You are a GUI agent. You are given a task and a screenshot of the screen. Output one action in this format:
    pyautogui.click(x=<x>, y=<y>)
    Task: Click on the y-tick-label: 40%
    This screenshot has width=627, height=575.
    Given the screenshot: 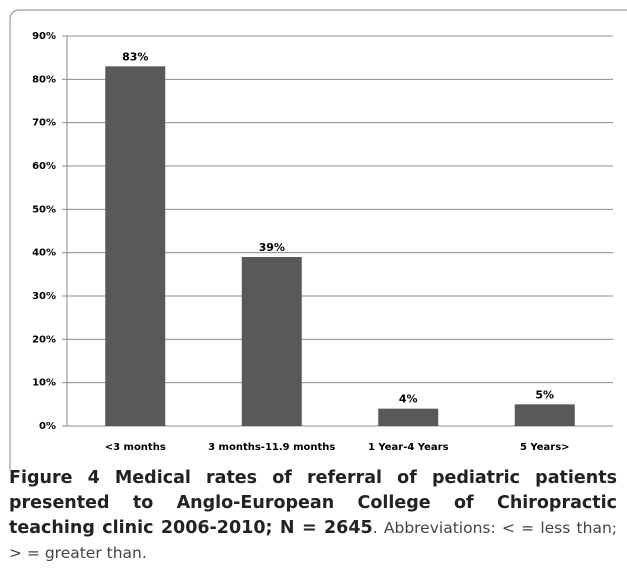 What is the action you would take?
    pyautogui.click(x=44, y=253)
    